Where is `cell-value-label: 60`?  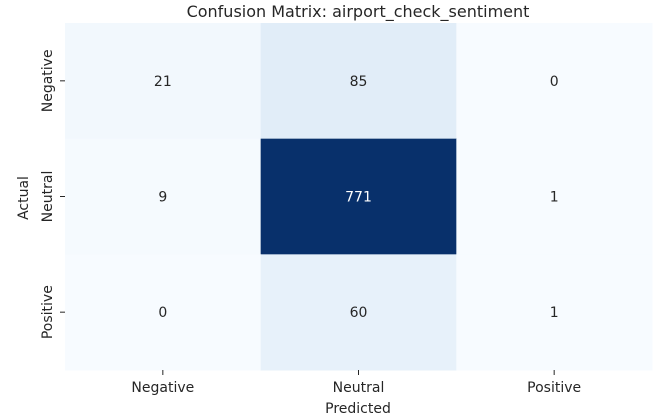
cell-value-label: 60 is located at coordinates (359, 313).